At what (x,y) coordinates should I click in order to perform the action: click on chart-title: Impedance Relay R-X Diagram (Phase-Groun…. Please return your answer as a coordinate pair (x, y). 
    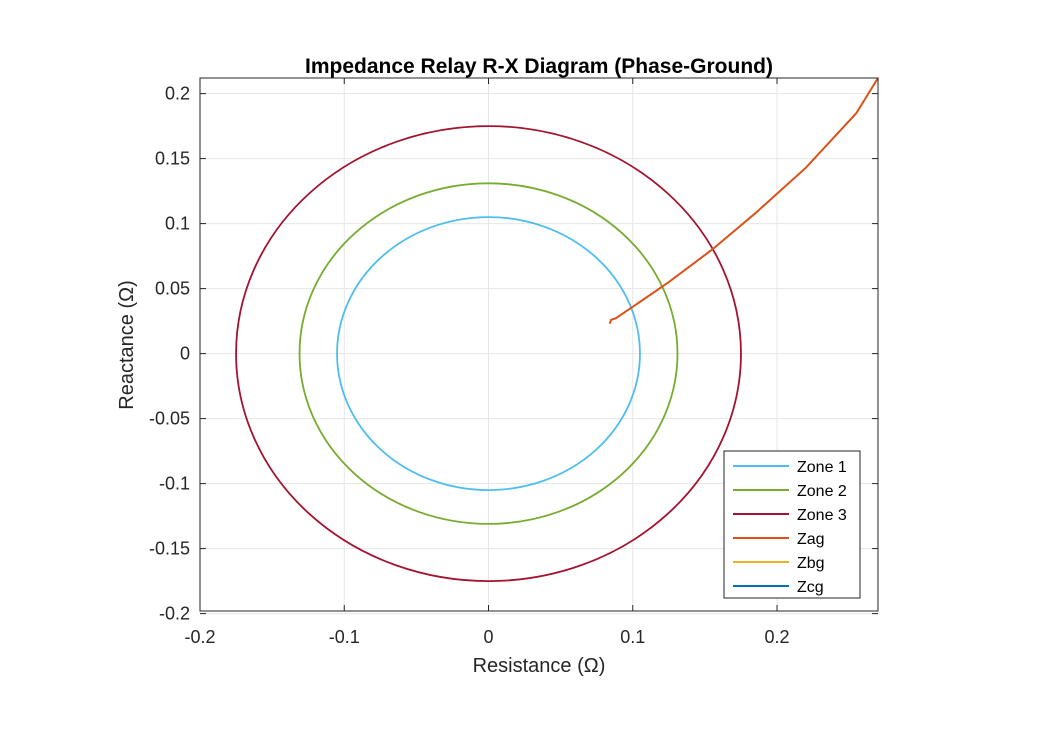
    Looking at the image, I should click on (539, 66).